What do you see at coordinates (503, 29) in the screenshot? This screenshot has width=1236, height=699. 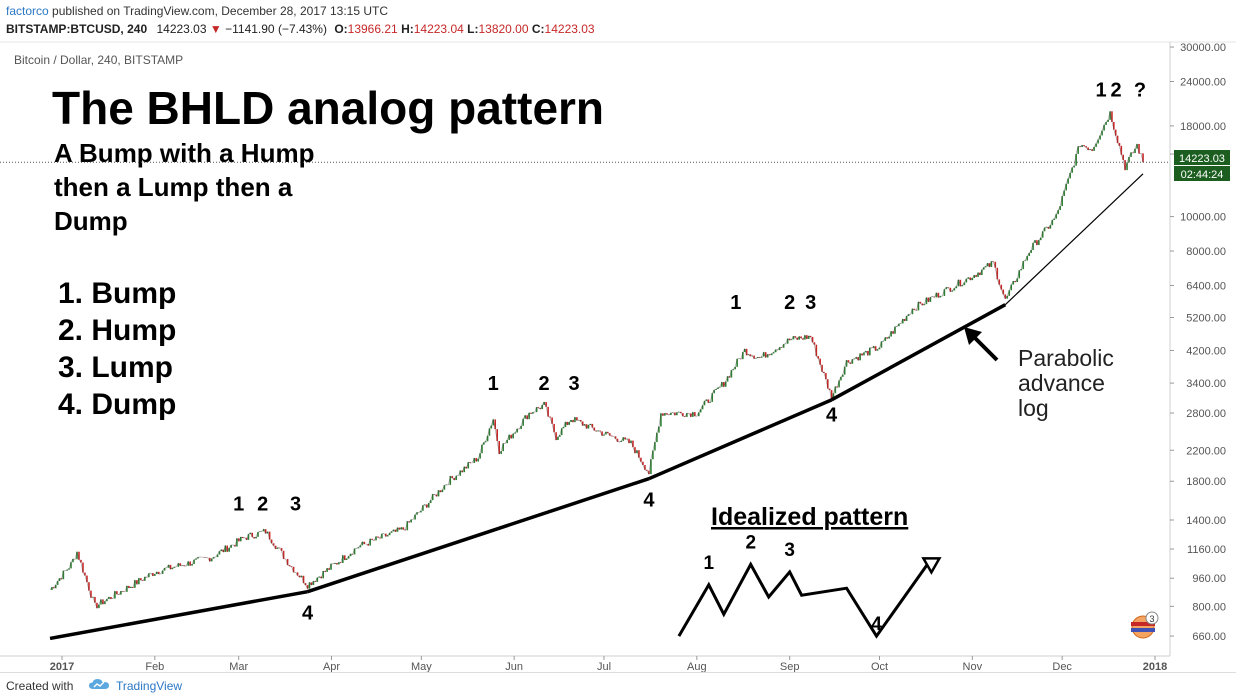 I see `low-value: 13820.00` at bounding box center [503, 29].